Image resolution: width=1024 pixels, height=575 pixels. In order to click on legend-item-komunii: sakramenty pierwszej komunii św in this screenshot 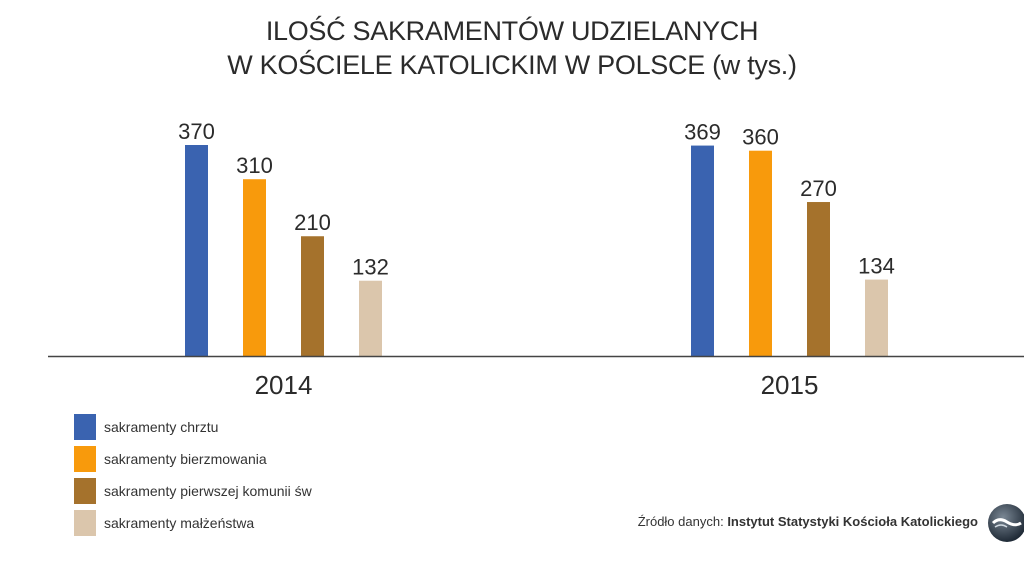, I will do `click(193, 491)`.